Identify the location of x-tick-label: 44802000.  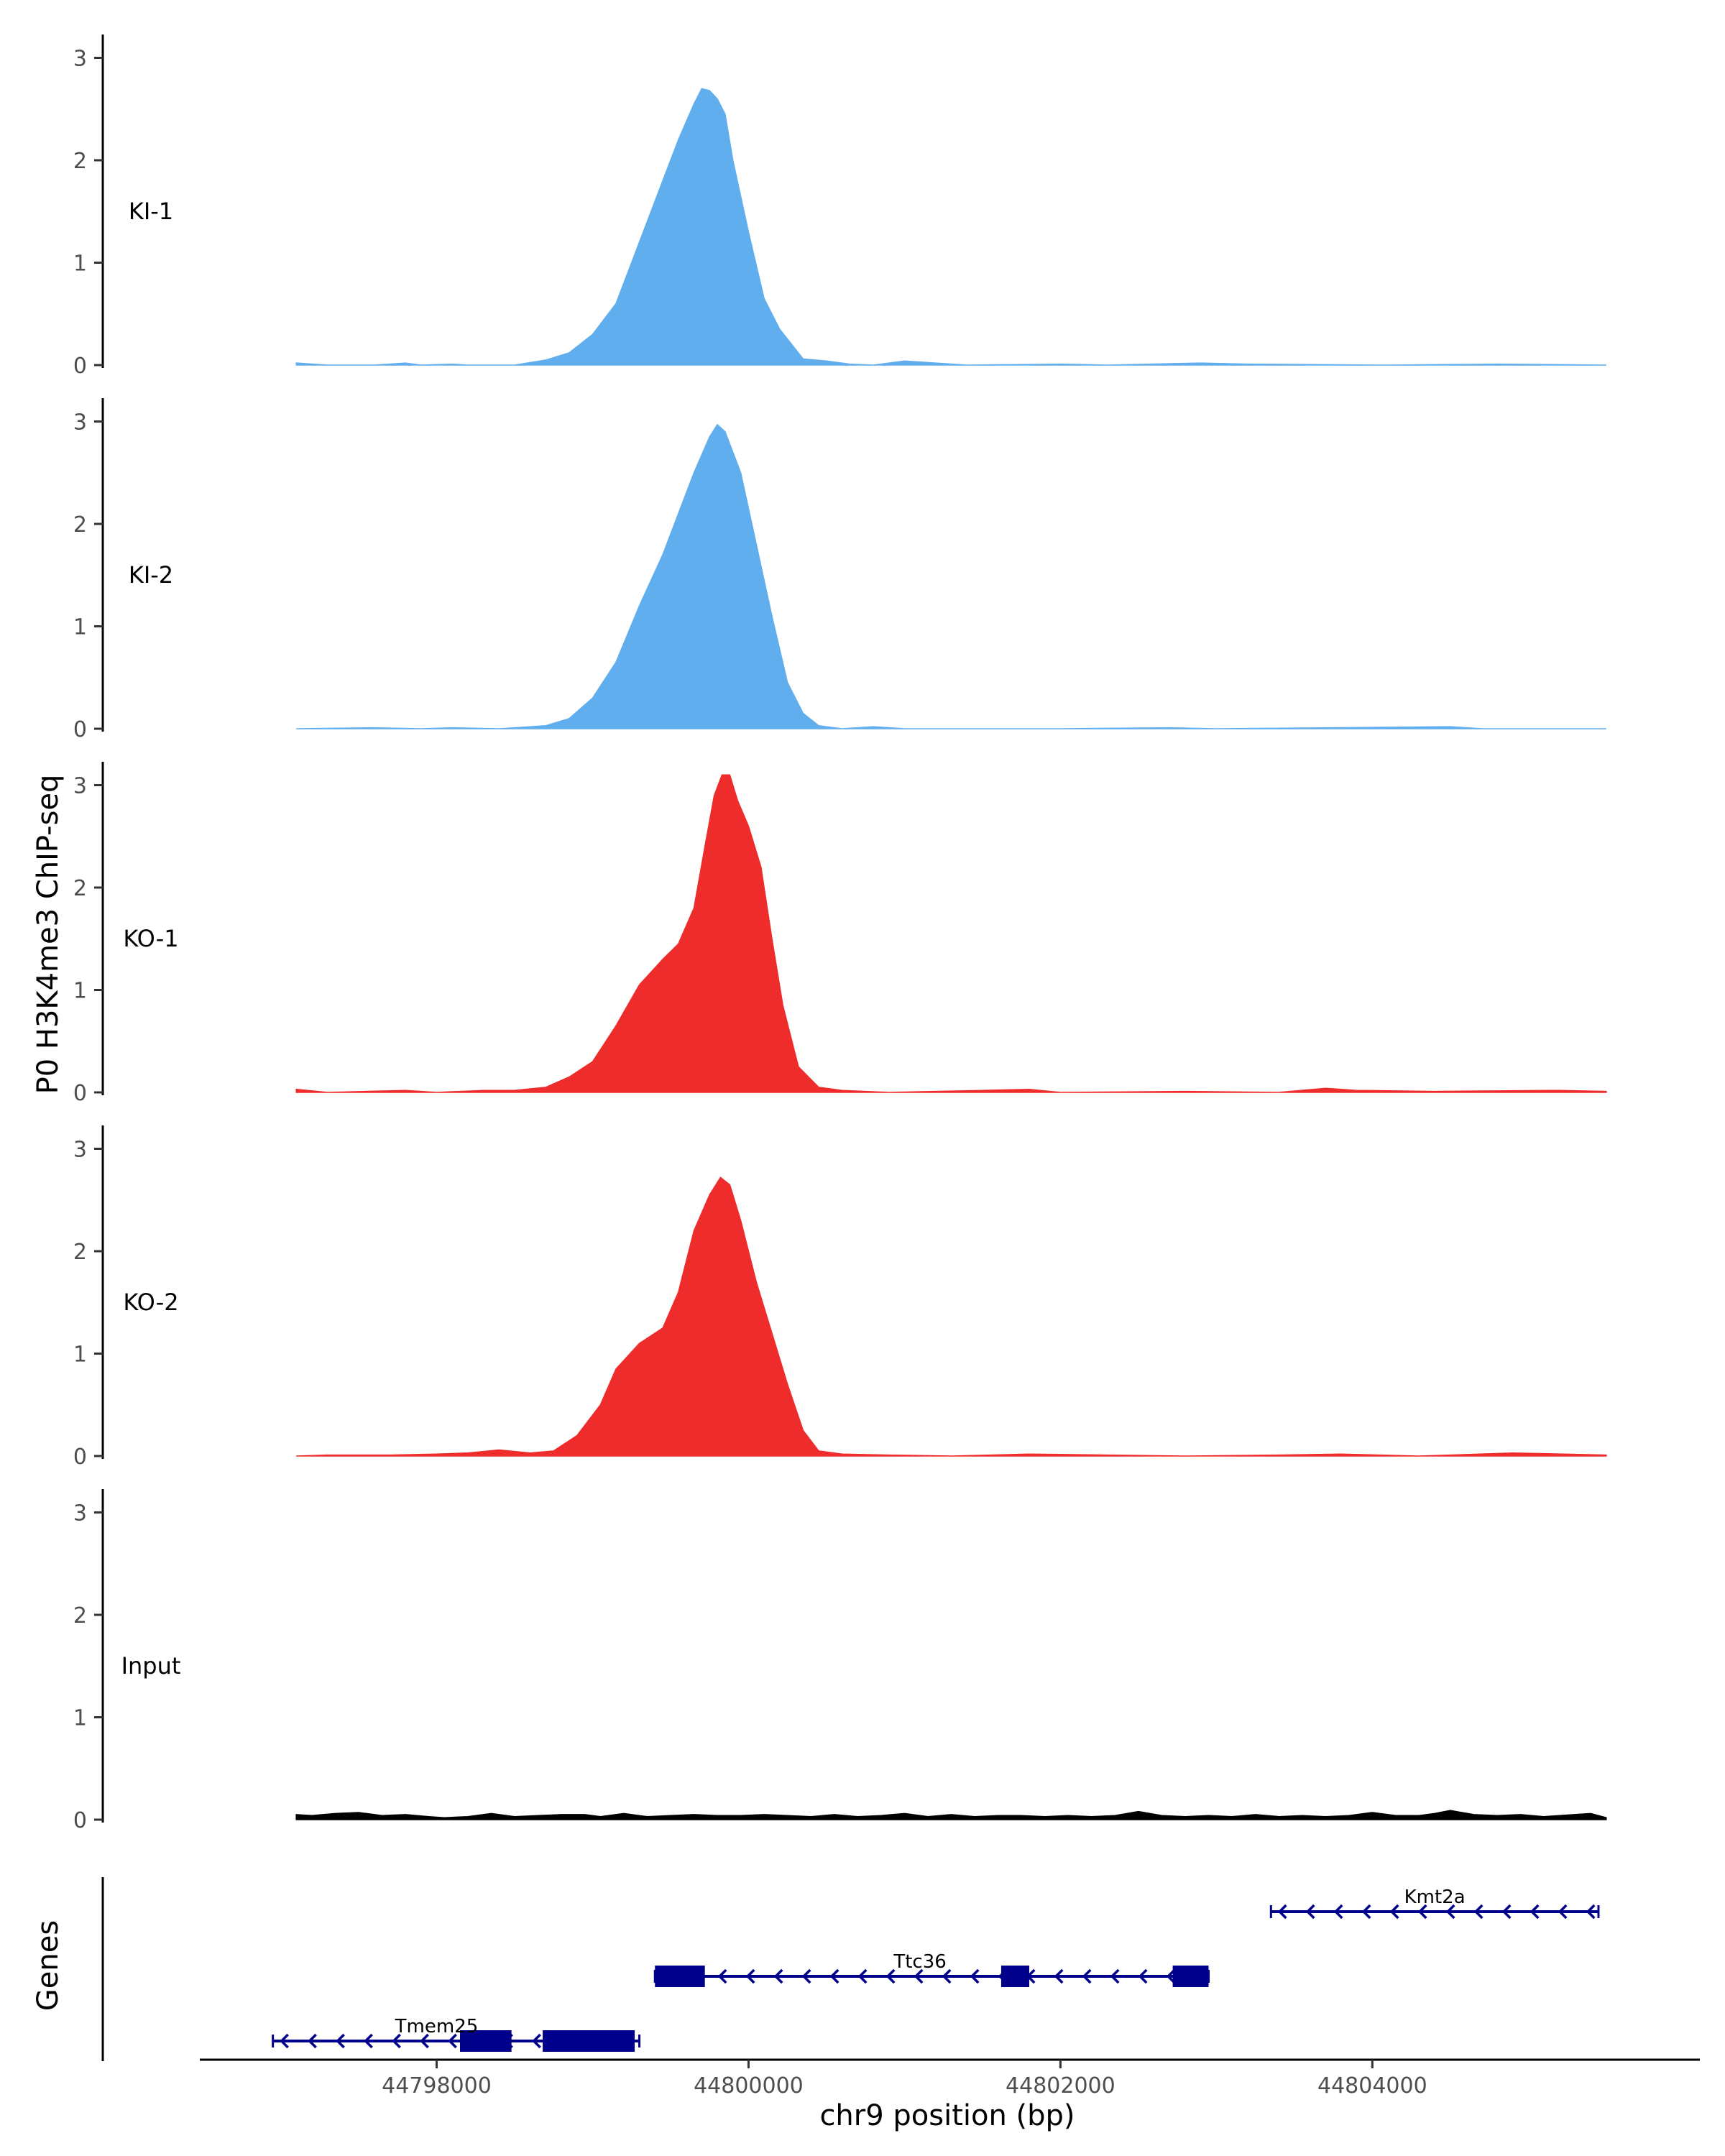
(1061, 2086).